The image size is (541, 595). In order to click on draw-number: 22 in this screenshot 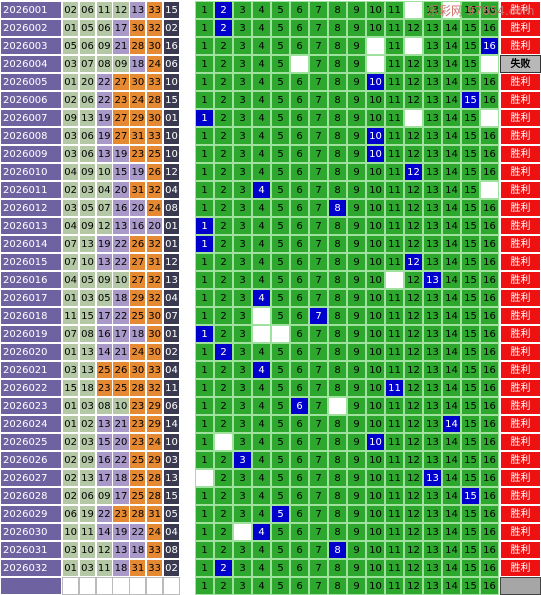, I will do `click(104, 100)`.